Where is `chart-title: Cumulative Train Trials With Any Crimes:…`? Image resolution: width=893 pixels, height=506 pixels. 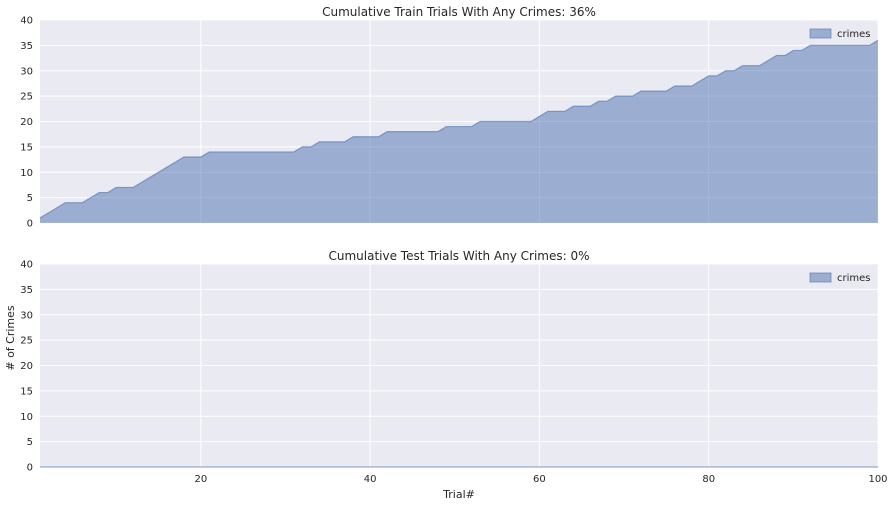 chart-title: Cumulative Train Trials With Any Crimes:… is located at coordinates (459, 12).